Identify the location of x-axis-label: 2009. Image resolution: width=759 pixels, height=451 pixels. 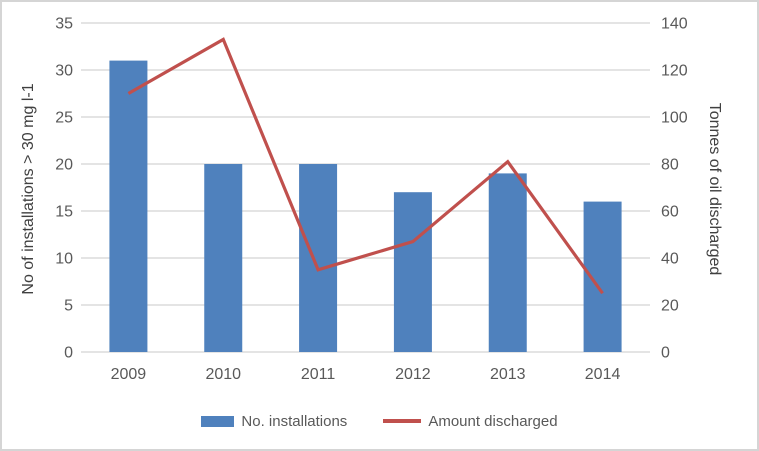
(129, 374).